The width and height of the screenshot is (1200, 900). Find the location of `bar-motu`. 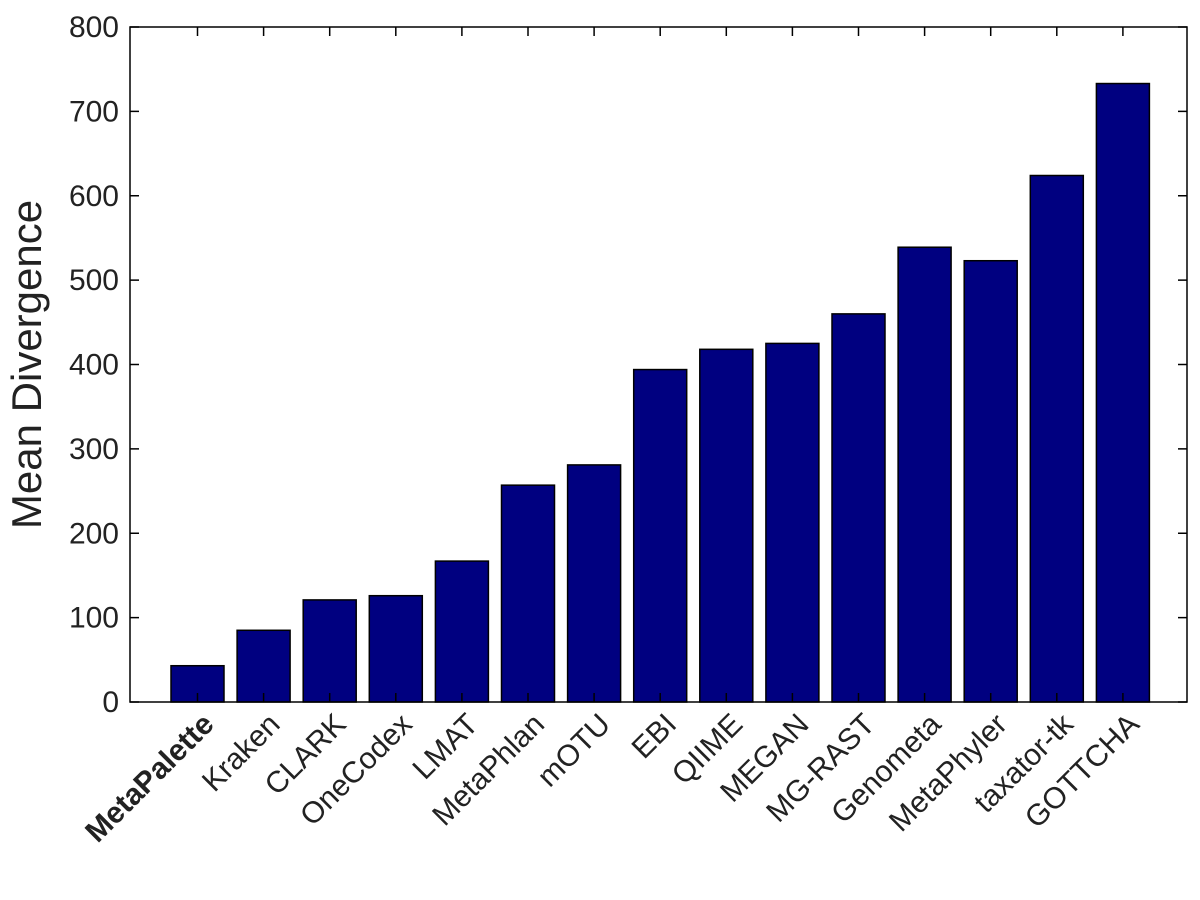

bar-motu is located at coordinates (594, 583).